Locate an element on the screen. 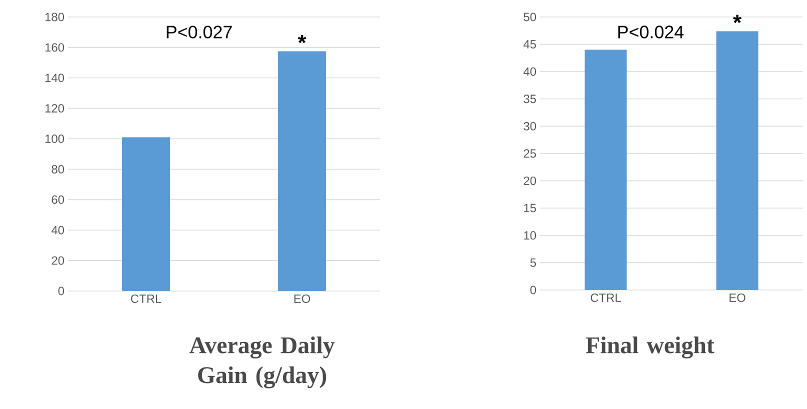  annotation: P<0.024 is located at coordinates (651, 32).